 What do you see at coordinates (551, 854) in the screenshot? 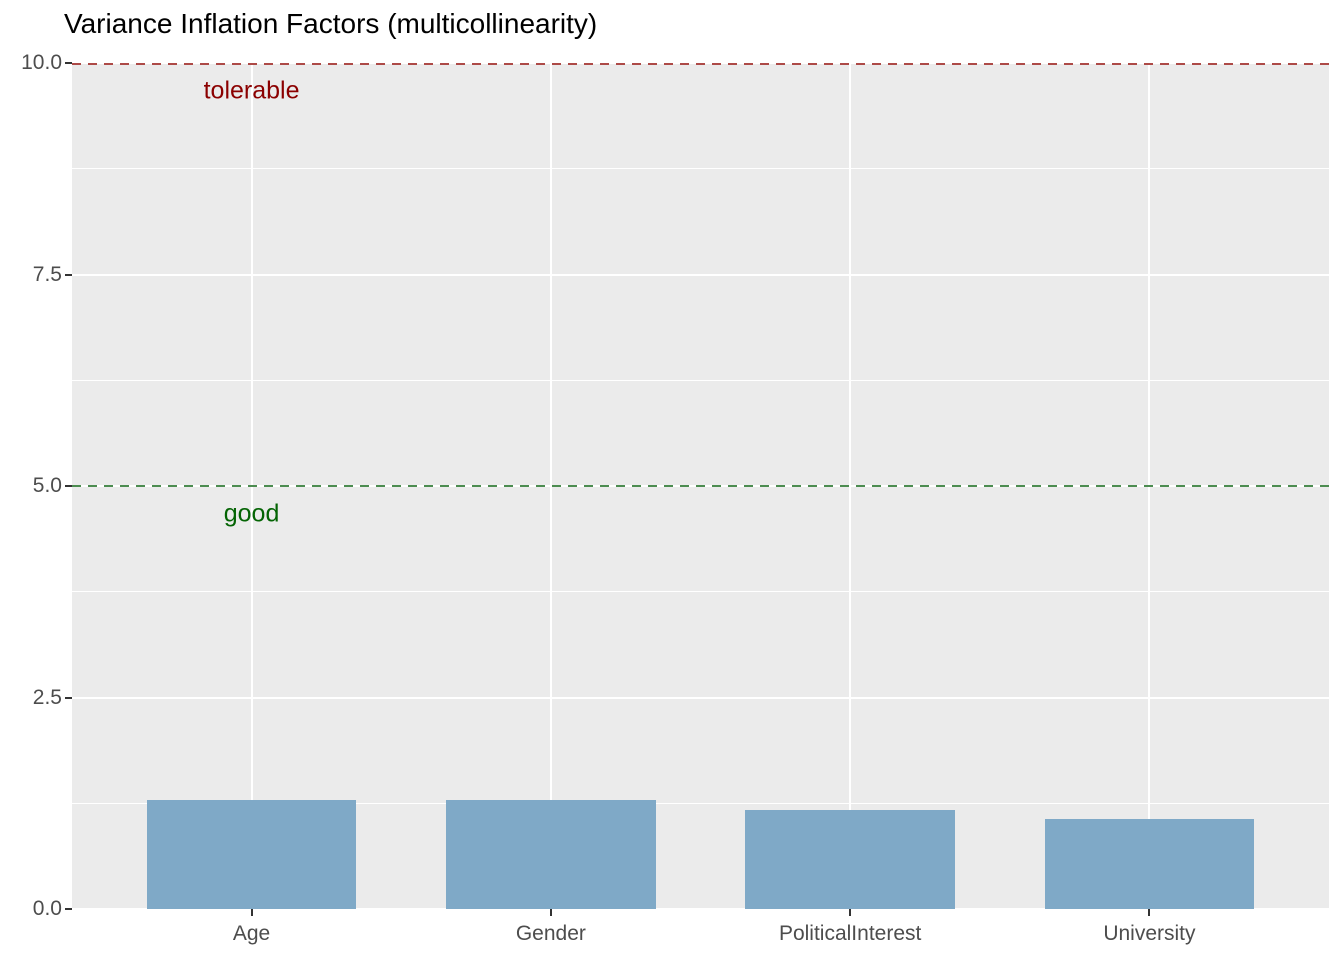
I see `bar-gender` at bounding box center [551, 854].